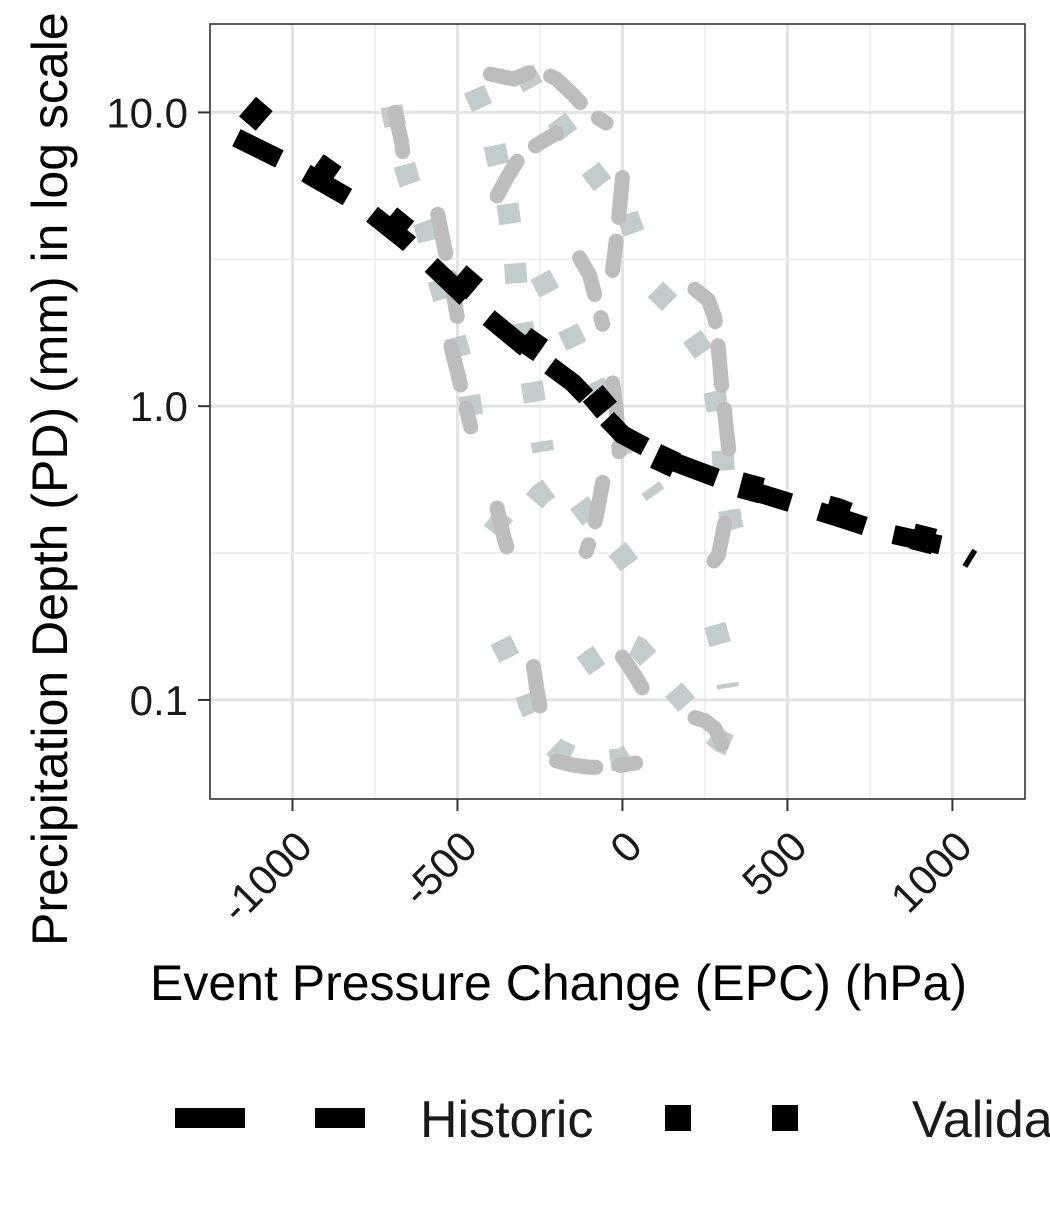 The width and height of the screenshot is (1050, 1205). What do you see at coordinates (930, 871) in the screenshot?
I see `x-tick-label: 1000` at bounding box center [930, 871].